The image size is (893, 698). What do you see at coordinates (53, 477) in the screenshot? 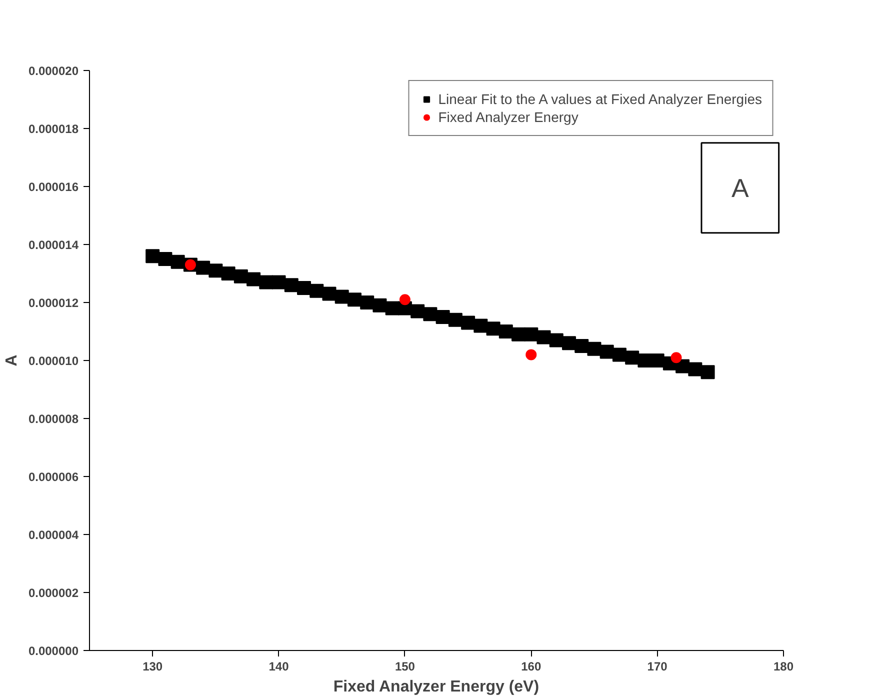
I see `y-tick-label: 0.000006` at bounding box center [53, 477].